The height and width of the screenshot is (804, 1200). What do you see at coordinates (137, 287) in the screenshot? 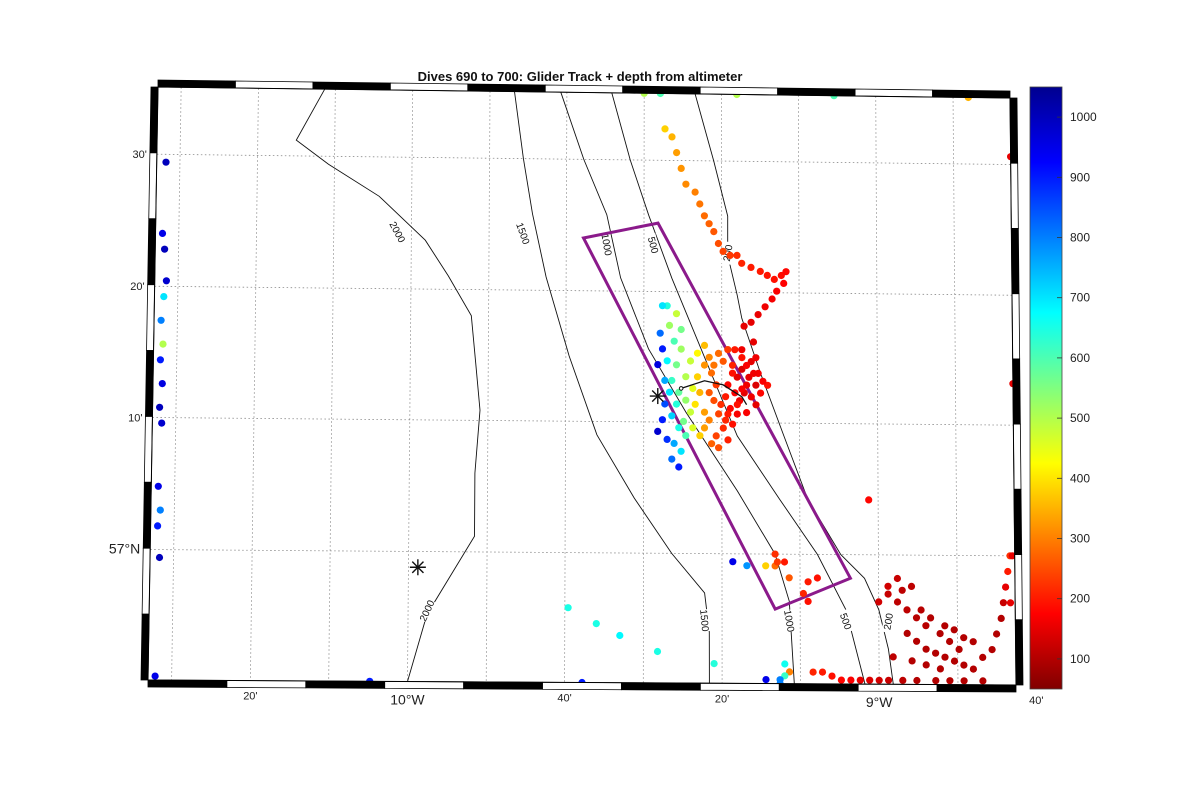
I see `y-tick-label: 20'` at bounding box center [137, 287].